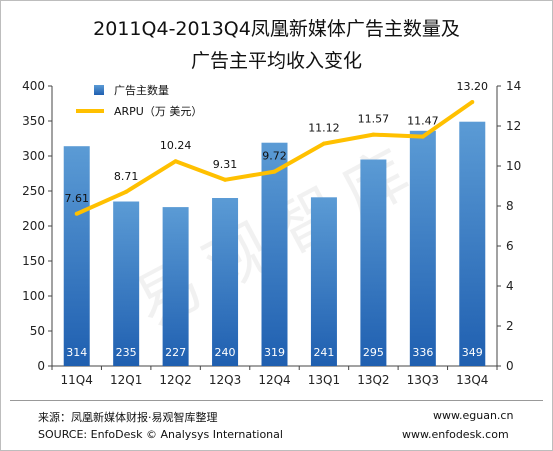  I want to click on arpu-value-label: 7.61, so click(76, 198).